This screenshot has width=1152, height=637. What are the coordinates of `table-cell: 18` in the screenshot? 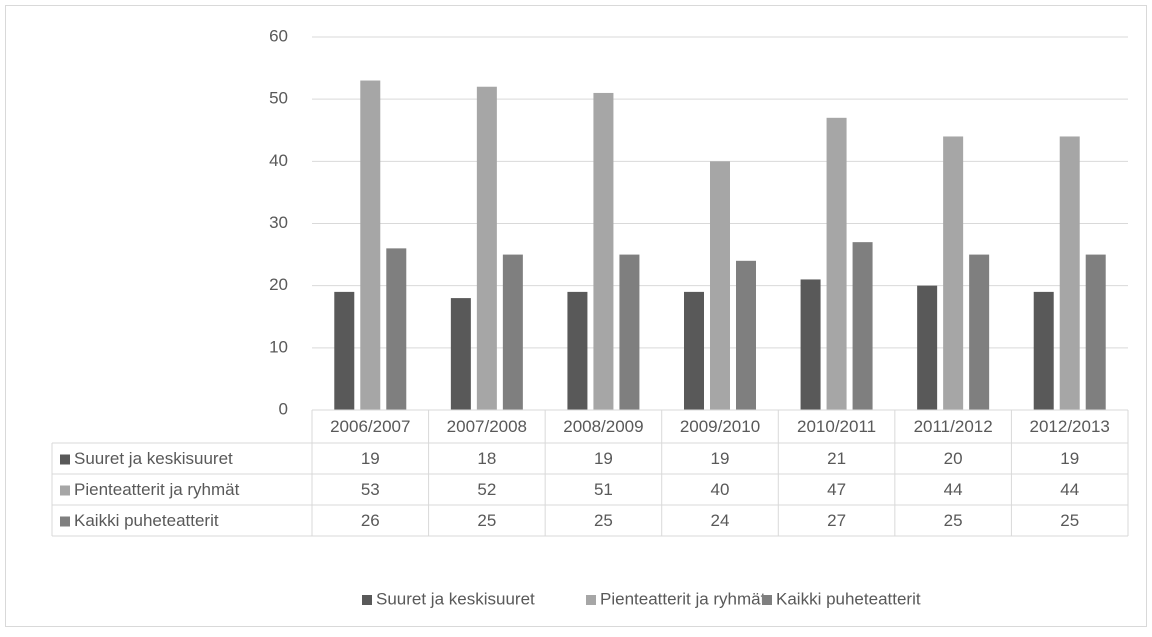 It's located at (486, 458).